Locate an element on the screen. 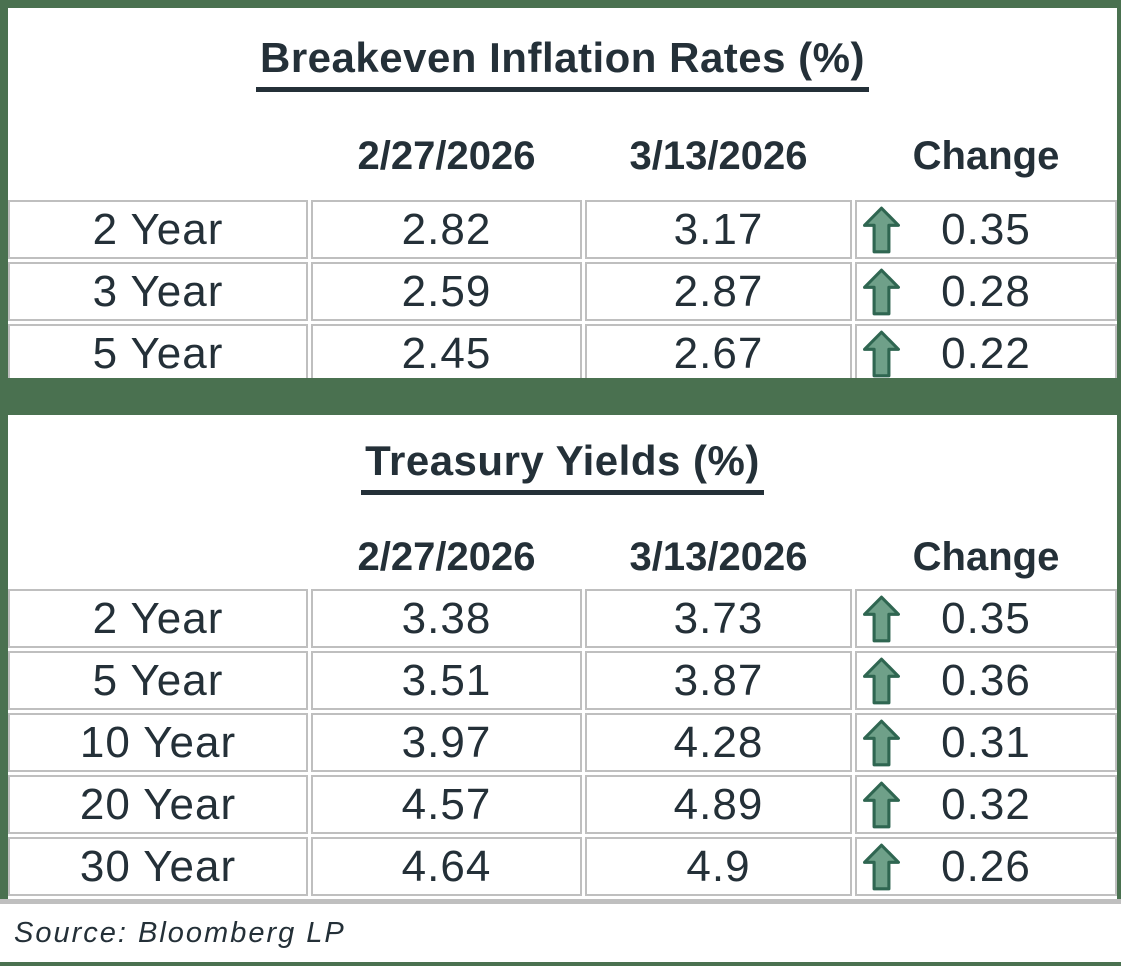  row-label-cell: 3 Year is located at coordinates (158, 291).